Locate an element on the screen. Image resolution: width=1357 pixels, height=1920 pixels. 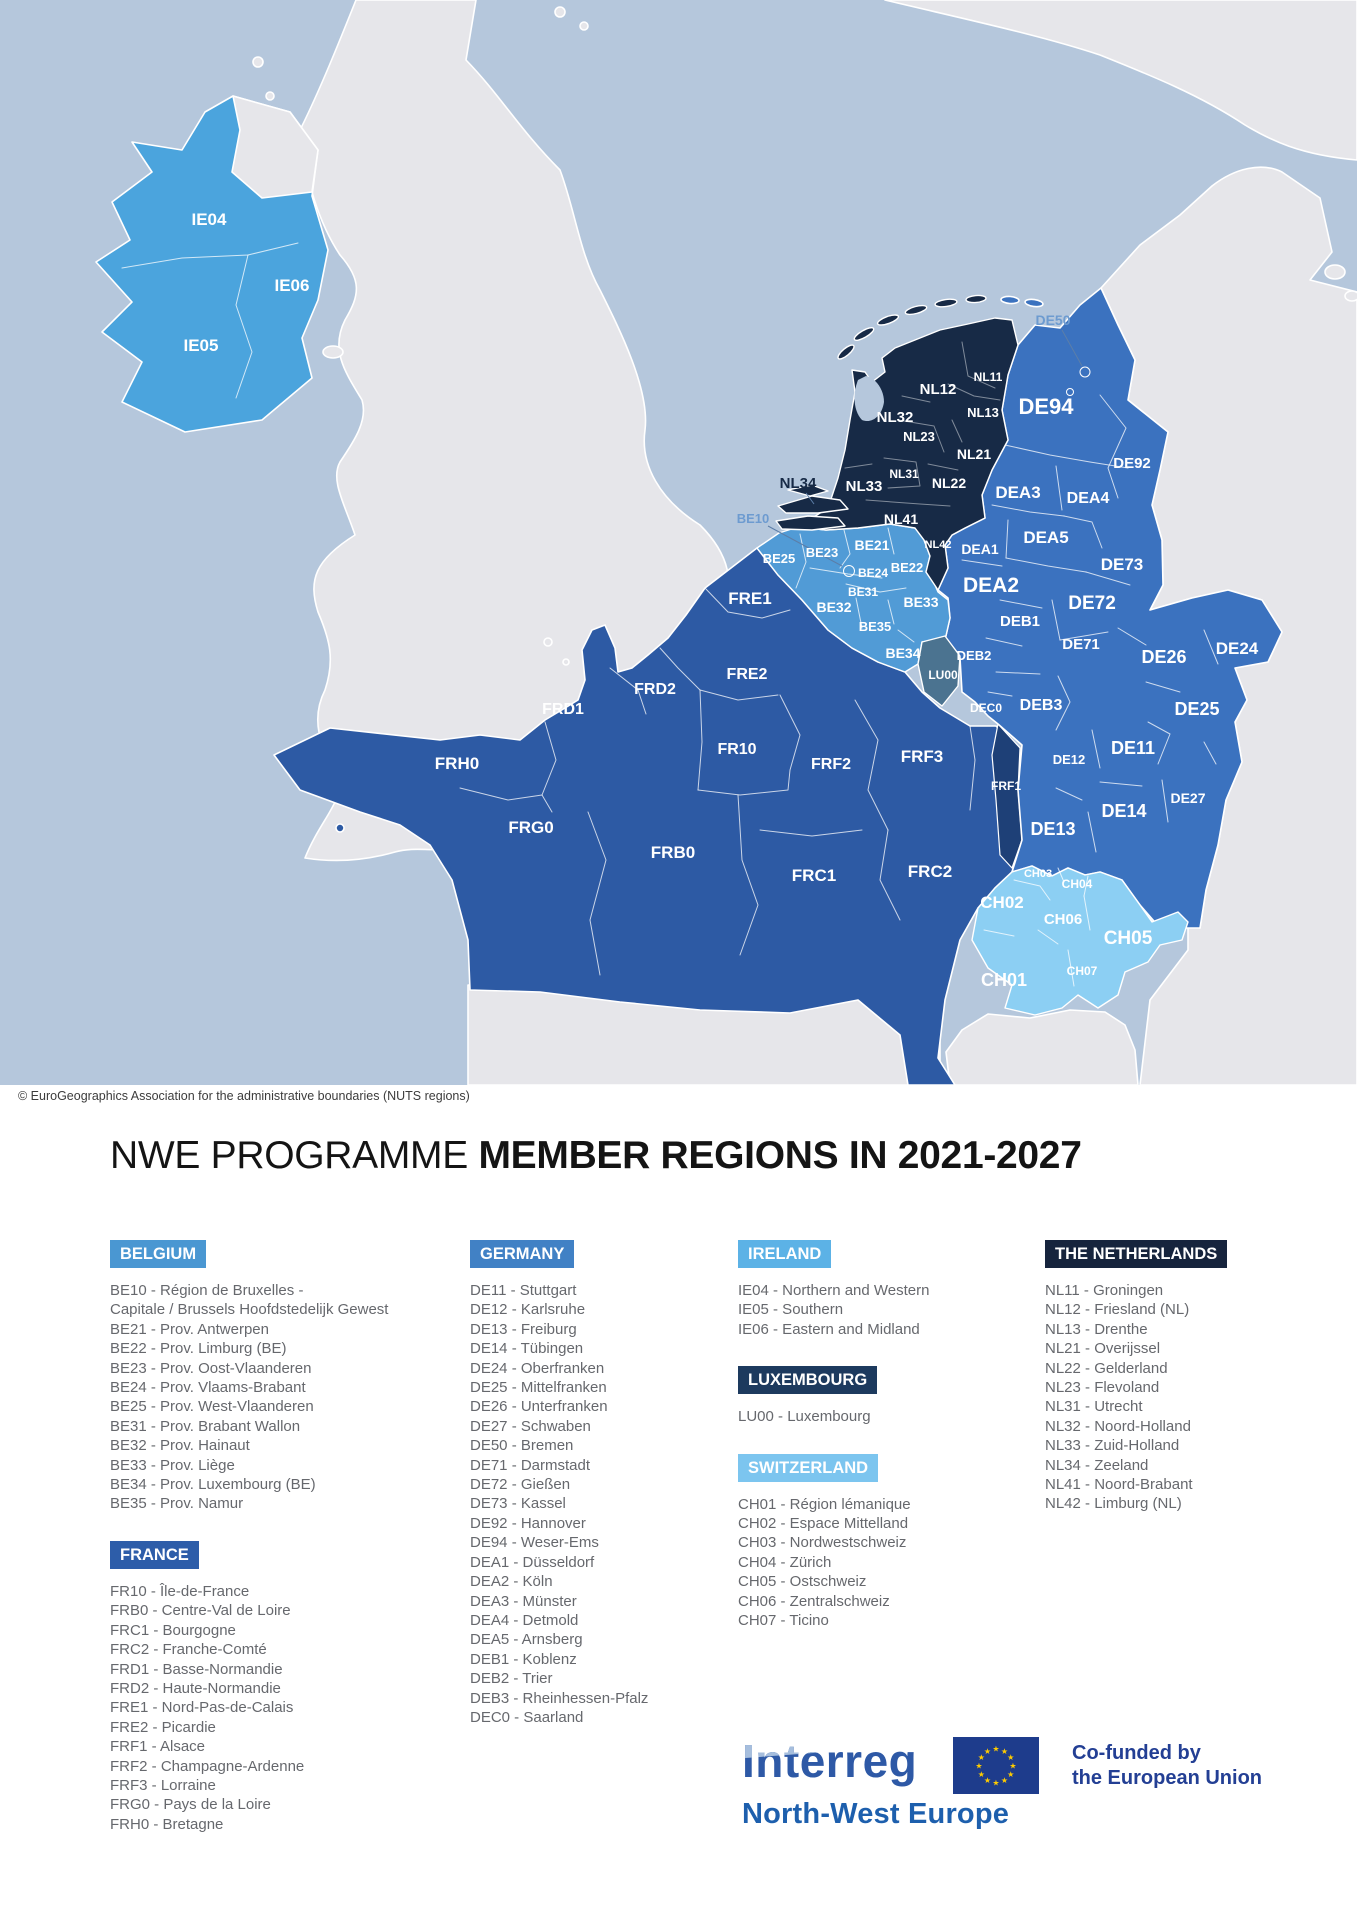
legend-item: IE05 - Southern is located at coordinates (791, 1310).